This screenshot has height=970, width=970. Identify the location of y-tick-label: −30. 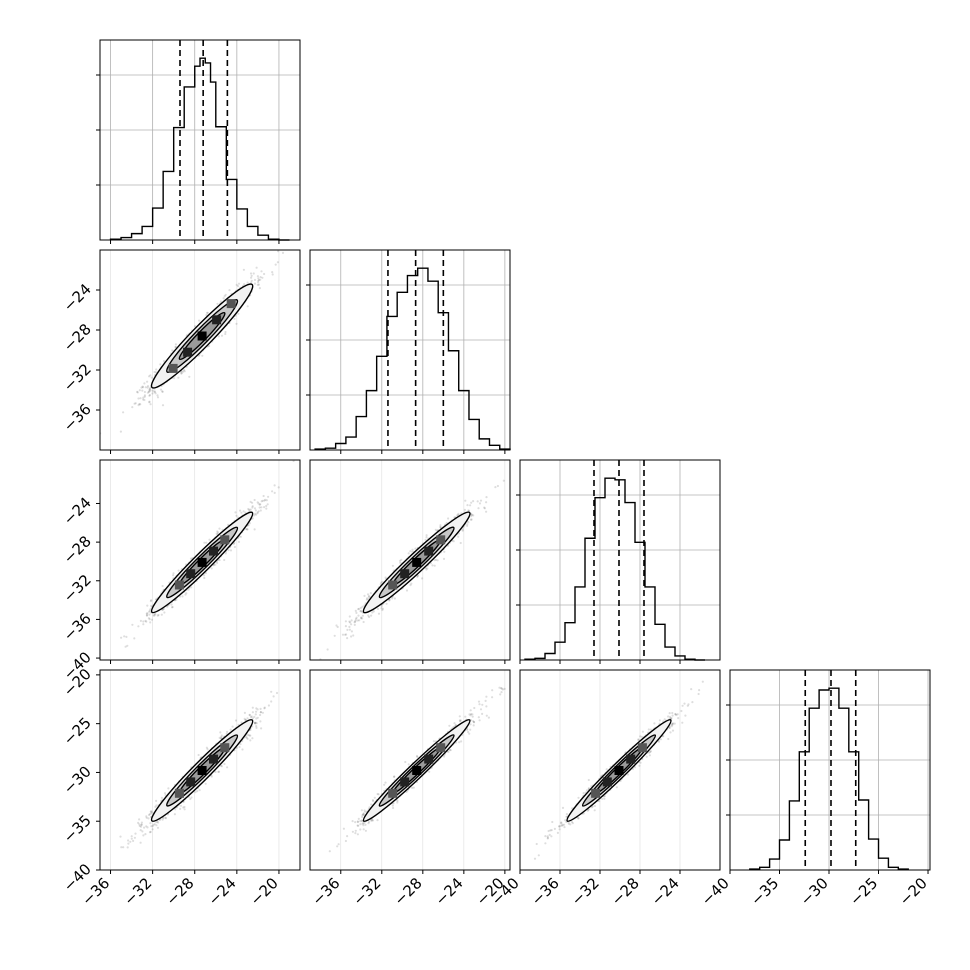
(77, 780).